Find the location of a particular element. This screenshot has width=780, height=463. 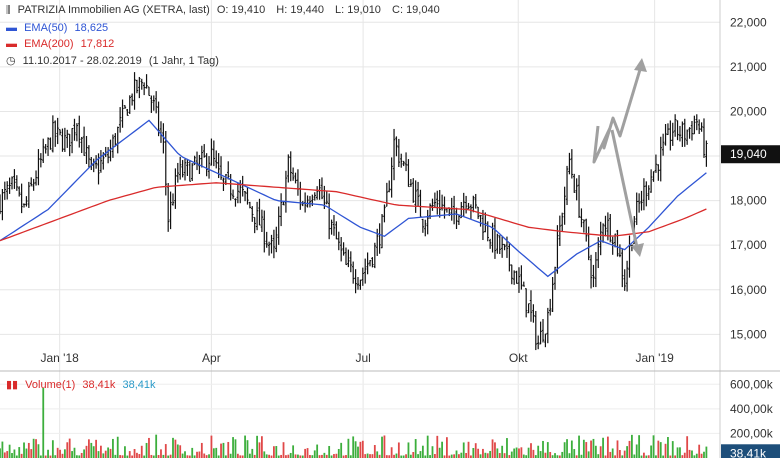

price-tick-label: 20,000 is located at coordinates (748, 111).